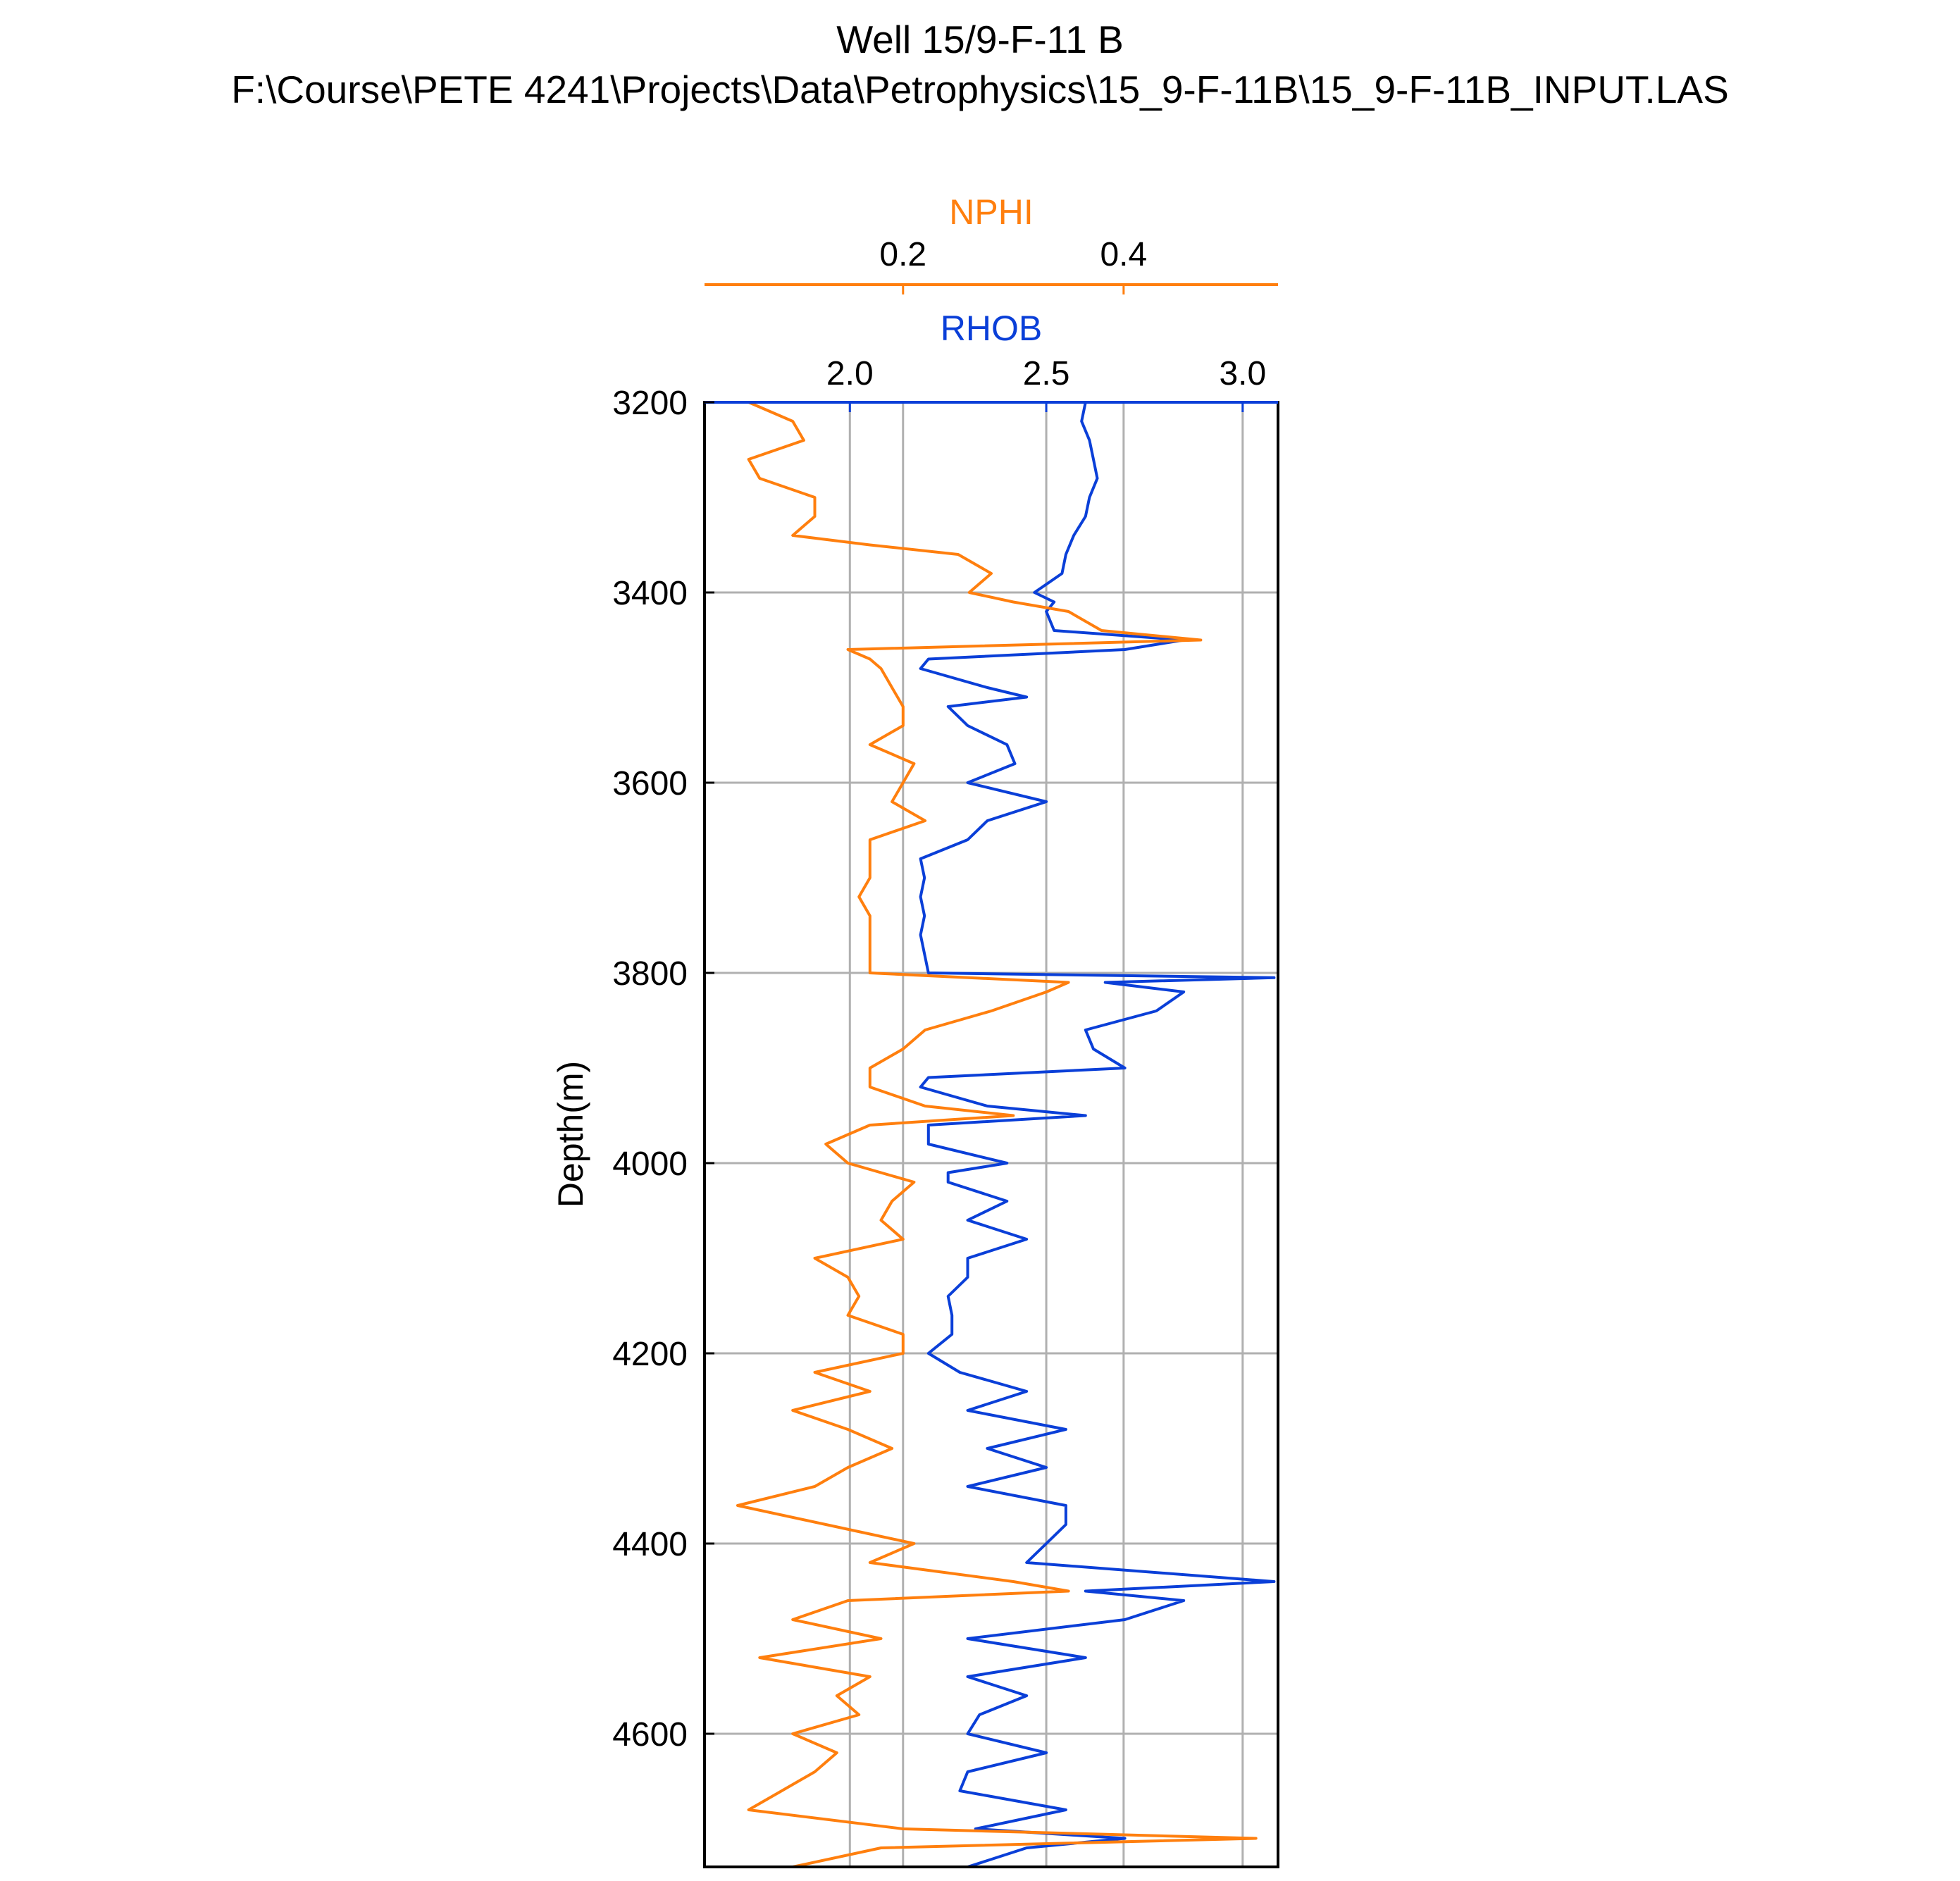 Image resolution: width=1960 pixels, height=1881 pixels. What do you see at coordinates (902, 255) in the screenshot?
I see `nphi-tick-label: 0.2` at bounding box center [902, 255].